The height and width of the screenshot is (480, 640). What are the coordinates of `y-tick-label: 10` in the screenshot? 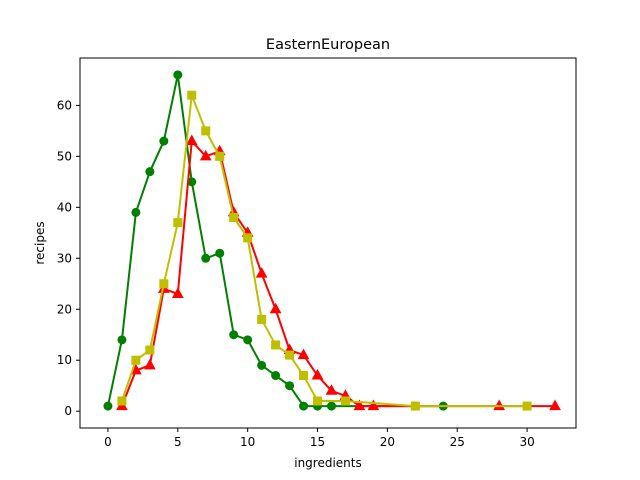 It's located at (64, 360).